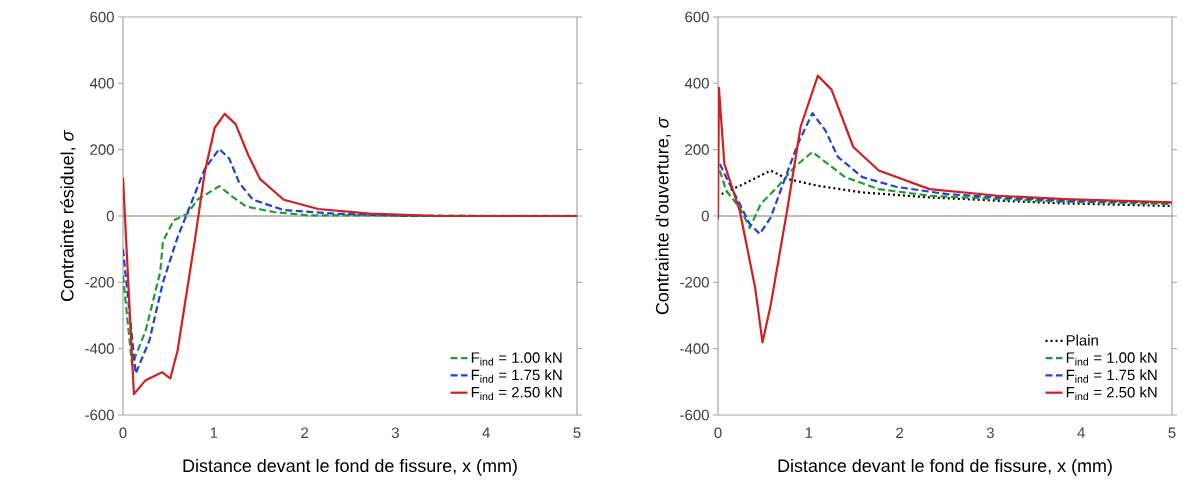 This screenshot has width=1192, height=502. I want to click on y-axis-title: Contrainte résiduel, σ, so click(68, 216).